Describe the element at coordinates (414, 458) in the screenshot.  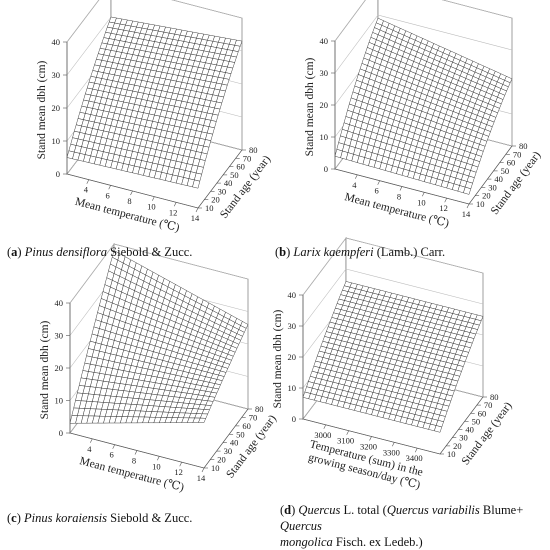
I see `x-tick-label: 3400` at that location.